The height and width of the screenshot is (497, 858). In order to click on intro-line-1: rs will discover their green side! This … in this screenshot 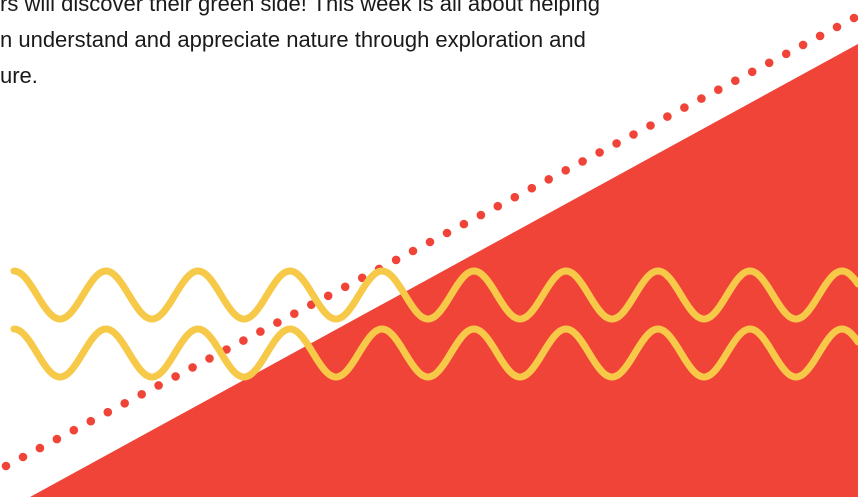, I will do `click(300, 8)`.